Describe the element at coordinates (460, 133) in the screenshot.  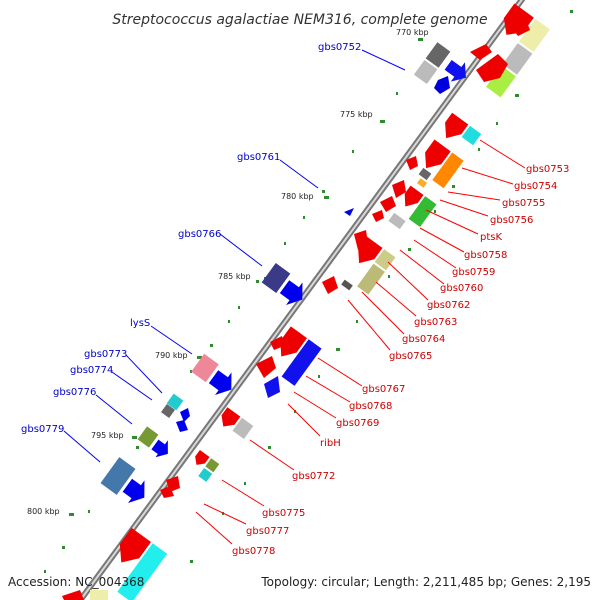
I see `feature-gbs0753` at that location.